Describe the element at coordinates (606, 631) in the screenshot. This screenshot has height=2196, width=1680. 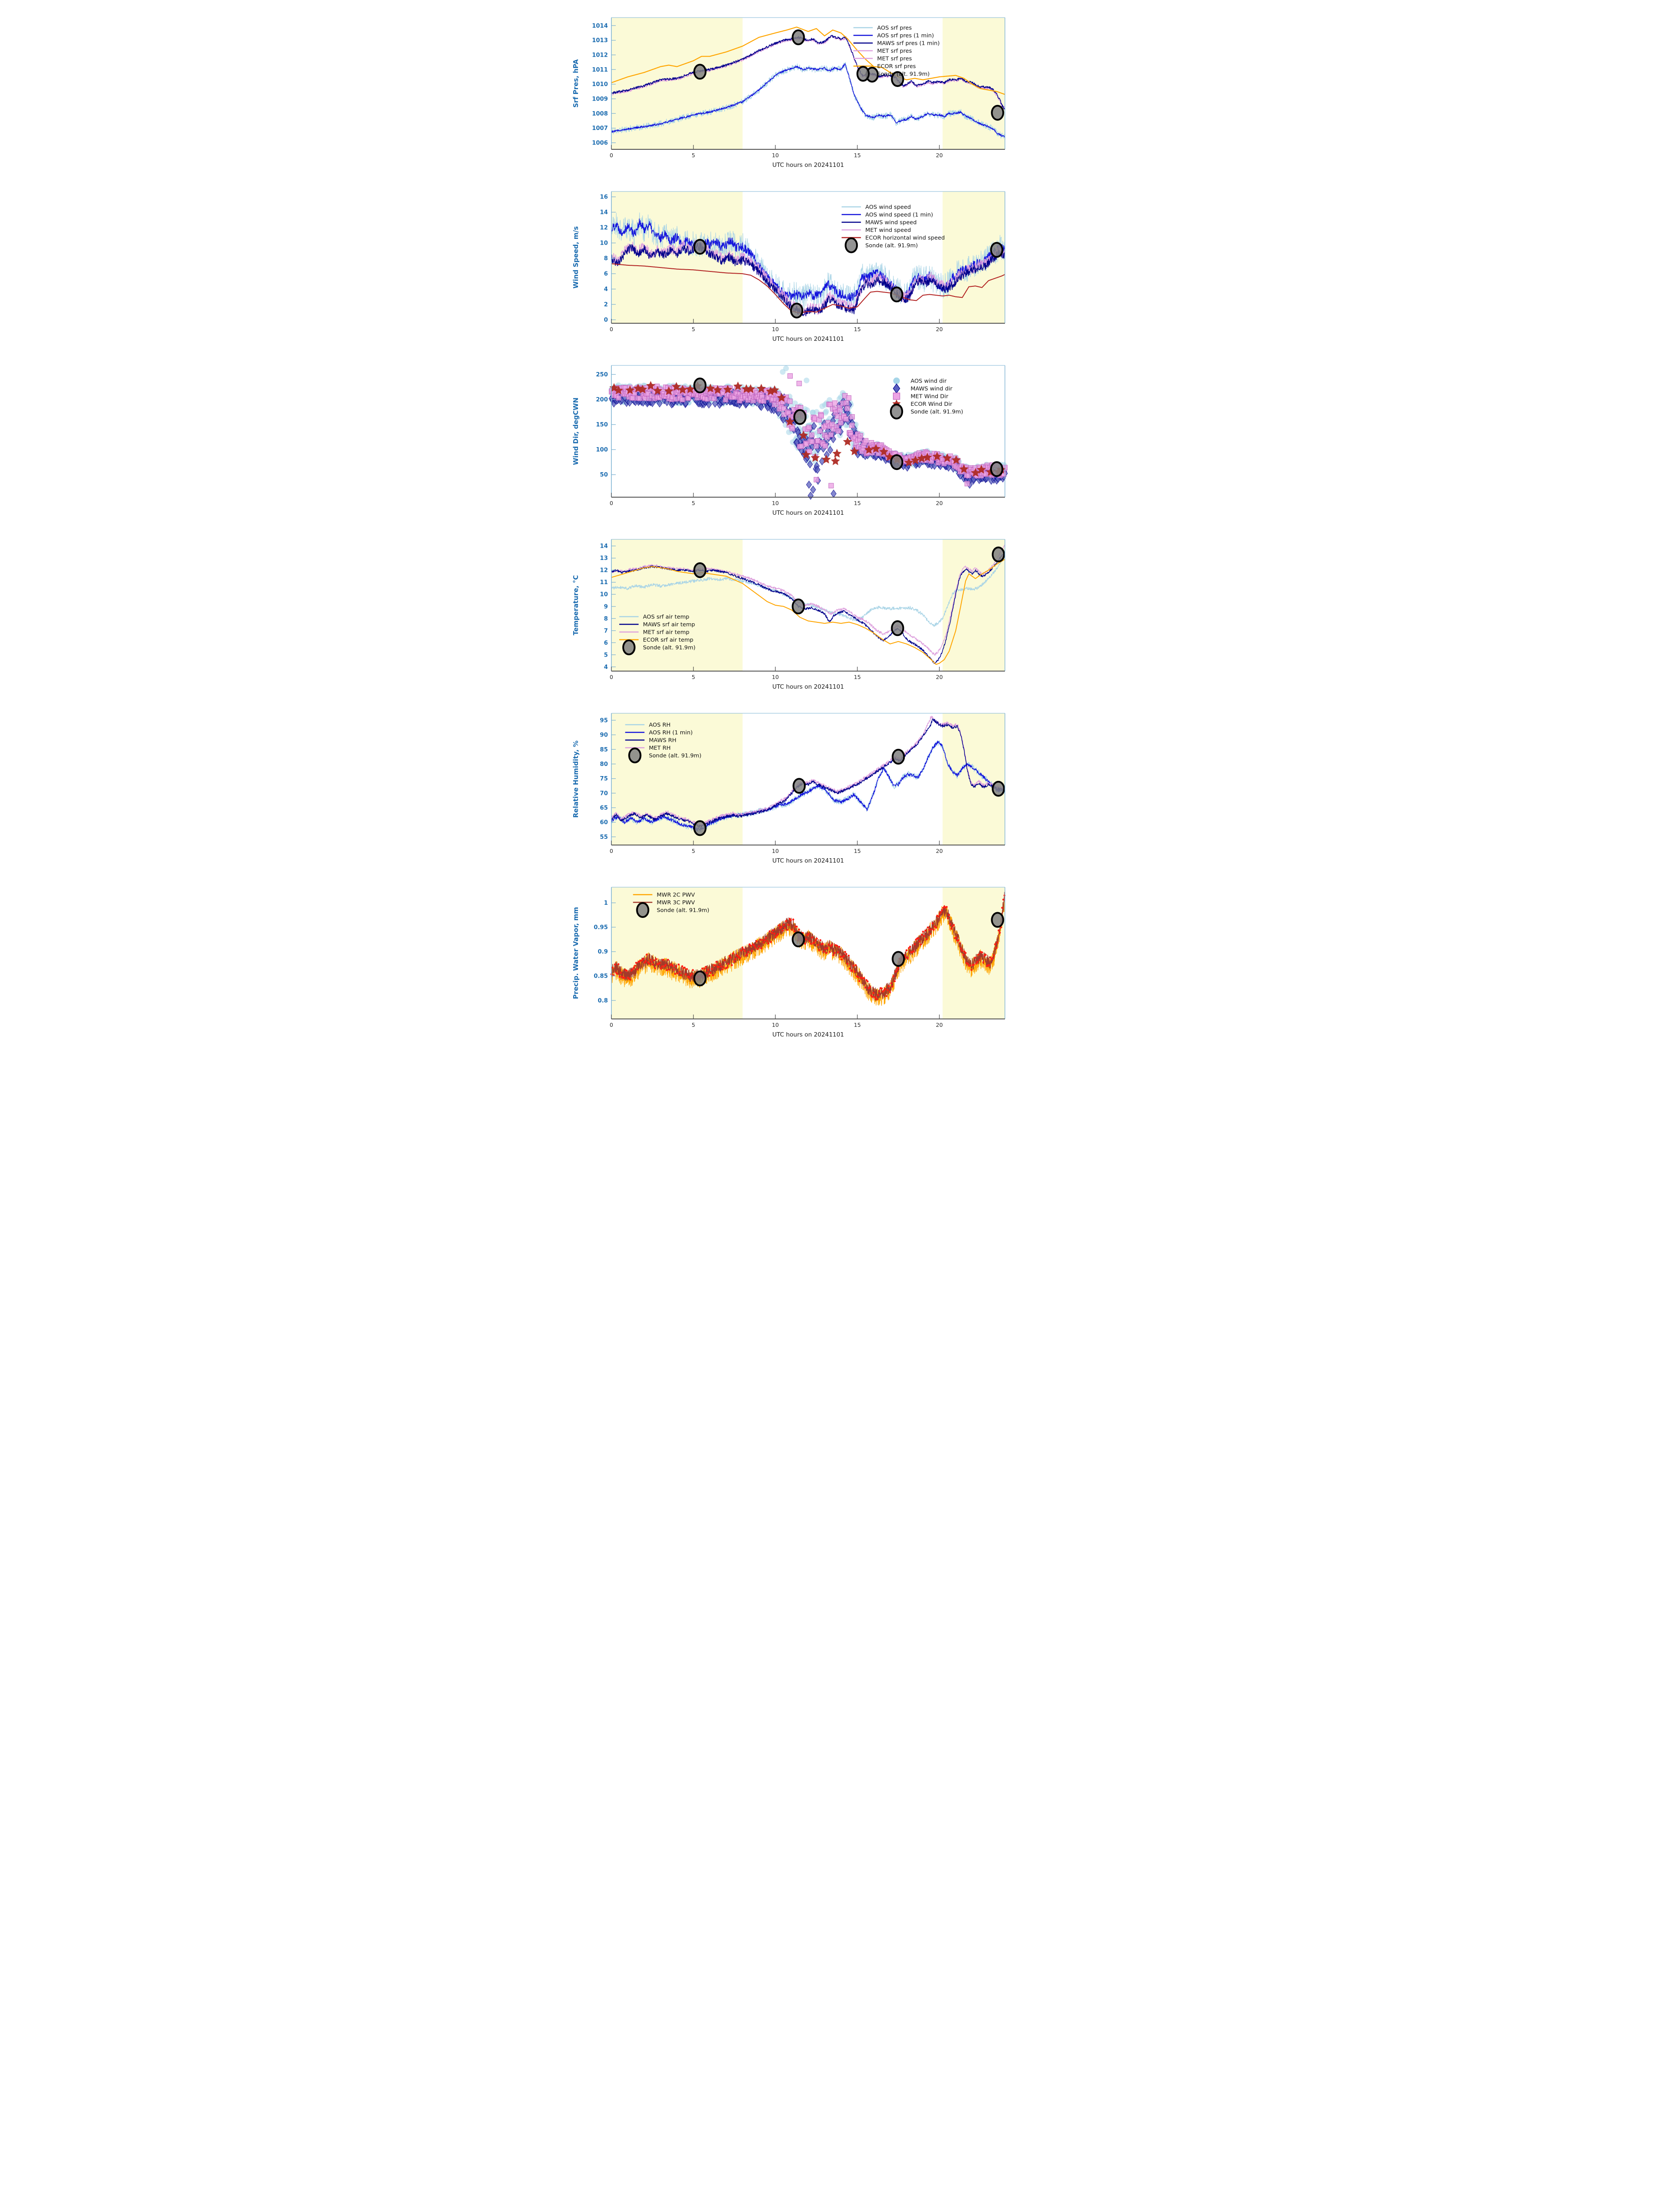
I see `svg-text: 7` at that location.